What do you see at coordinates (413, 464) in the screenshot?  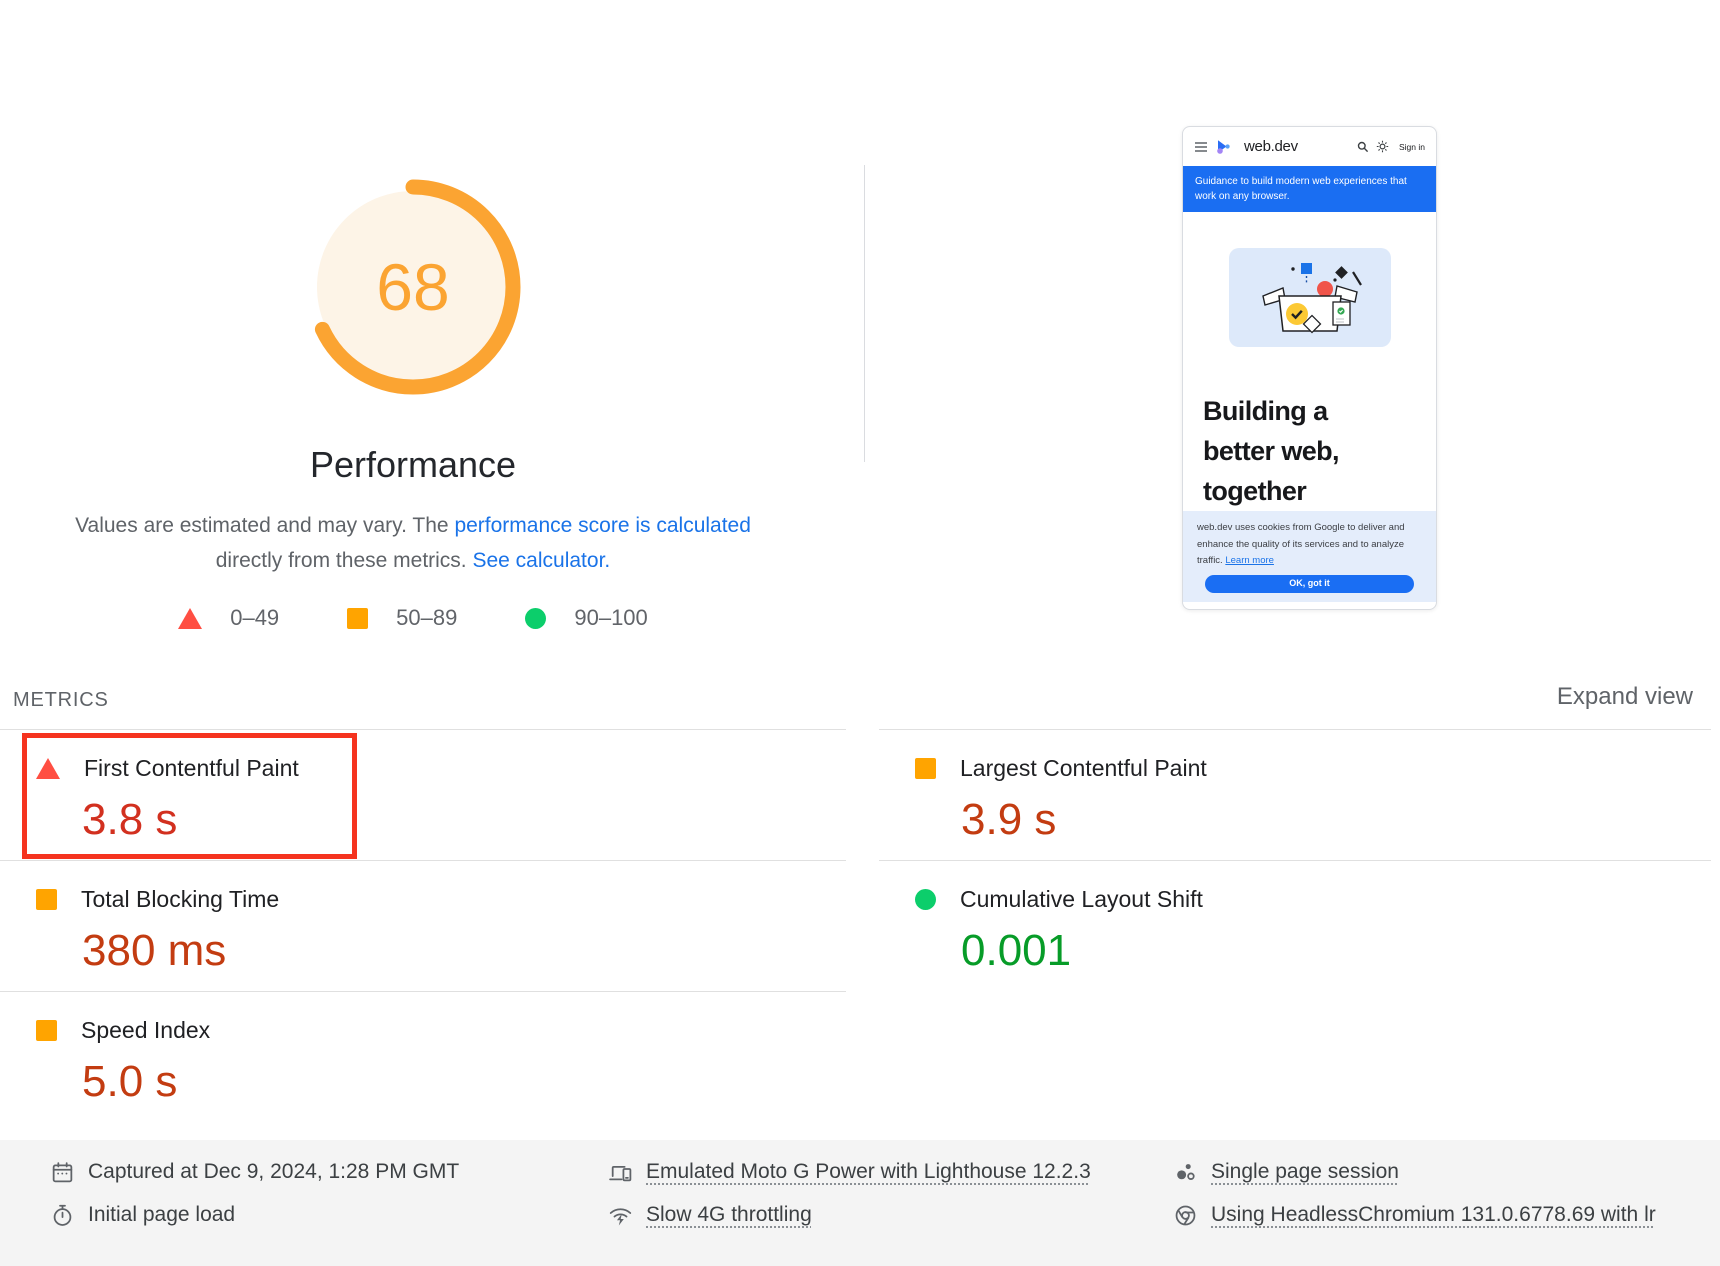 I see `performance-title: Performance` at bounding box center [413, 464].